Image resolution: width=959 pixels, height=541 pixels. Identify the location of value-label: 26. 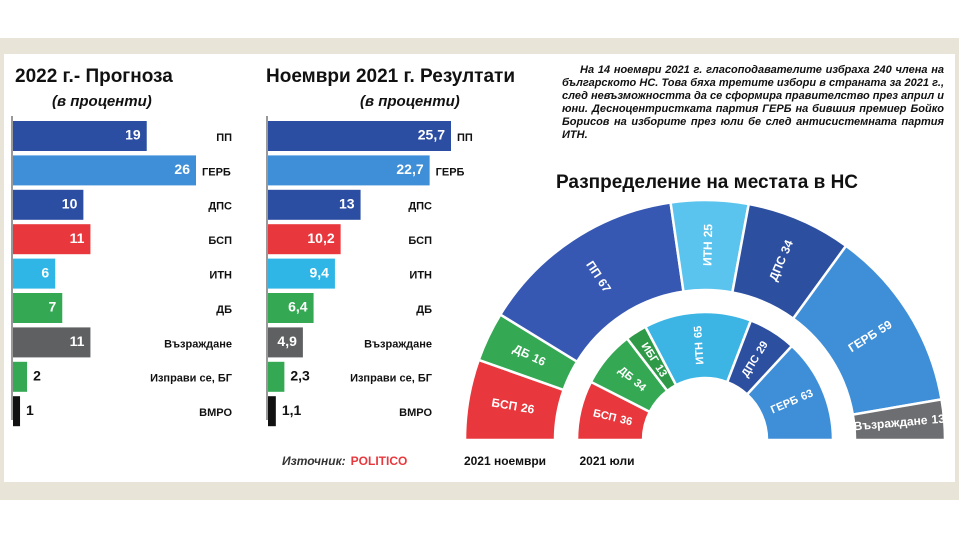
(182, 169).